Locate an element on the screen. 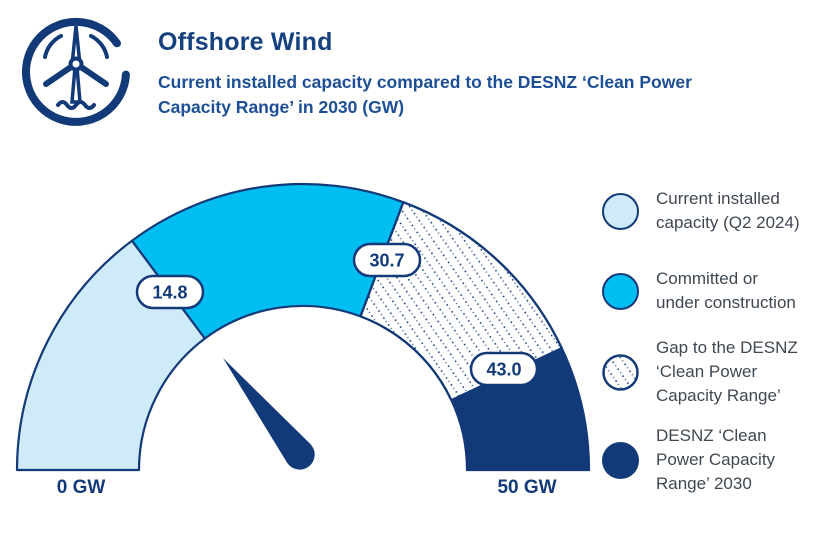 Image resolution: width=833 pixels, height=542 pixels. gauge-marker-committed: 30.7 is located at coordinates (387, 260).